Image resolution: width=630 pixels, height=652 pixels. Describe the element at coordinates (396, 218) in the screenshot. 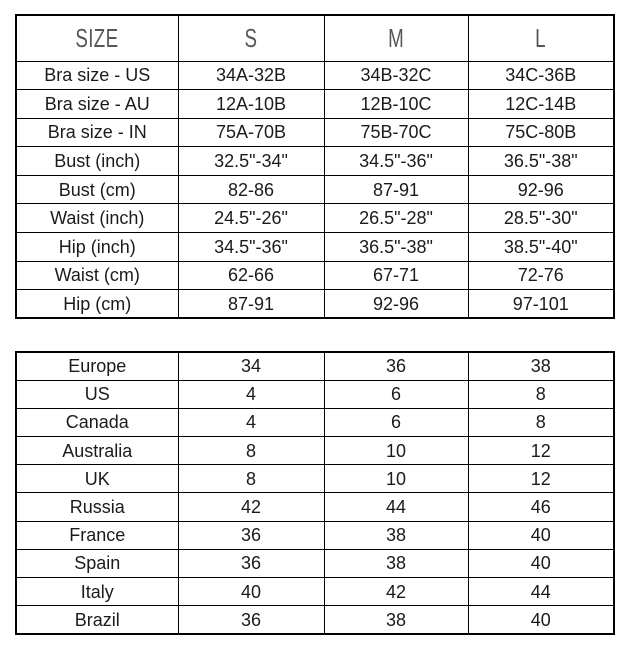

I see `row-value: 26.5"-28"` at that location.